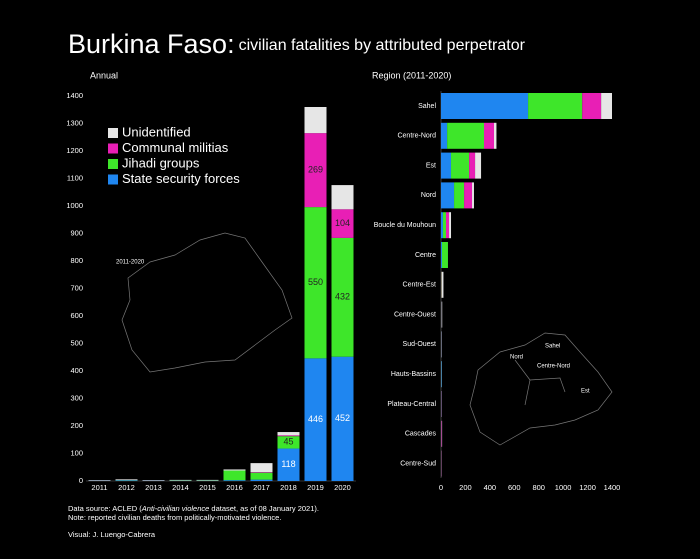 The height and width of the screenshot is (559, 700). I want to click on note: Data source: ACLED (, so click(105, 508).